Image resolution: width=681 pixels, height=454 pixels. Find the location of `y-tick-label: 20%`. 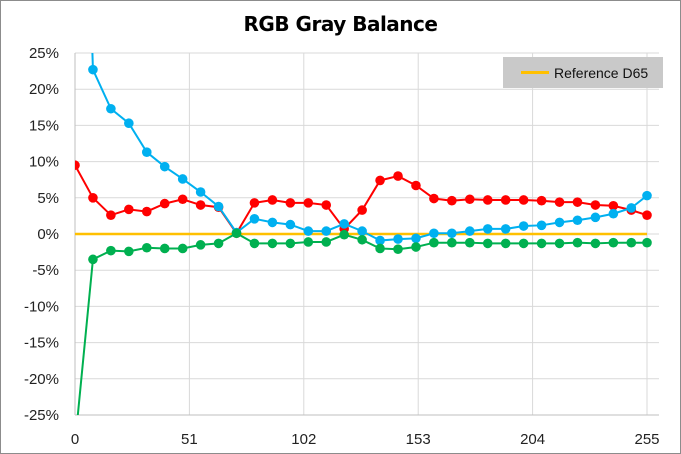

y-tick-label: 20% is located at coordinates (44, 89).